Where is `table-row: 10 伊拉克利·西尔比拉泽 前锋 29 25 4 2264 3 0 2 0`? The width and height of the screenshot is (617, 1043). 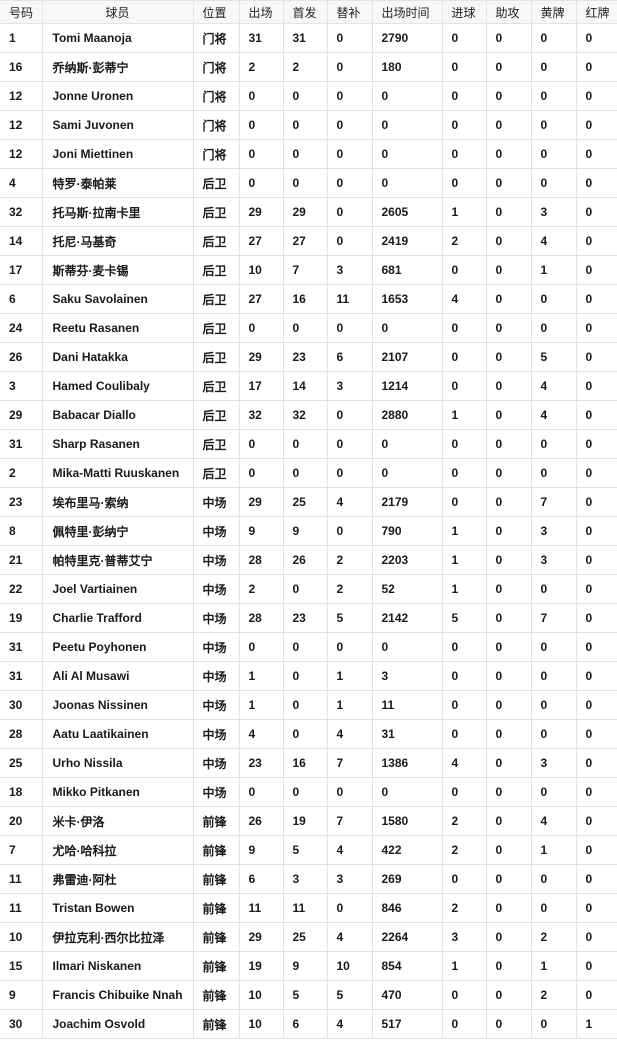 table-row: 10 伊拉克利·西尔比拉泽 前锋 29 25 4 2264 3 0 2 0 is located at coordinates (308, 937).